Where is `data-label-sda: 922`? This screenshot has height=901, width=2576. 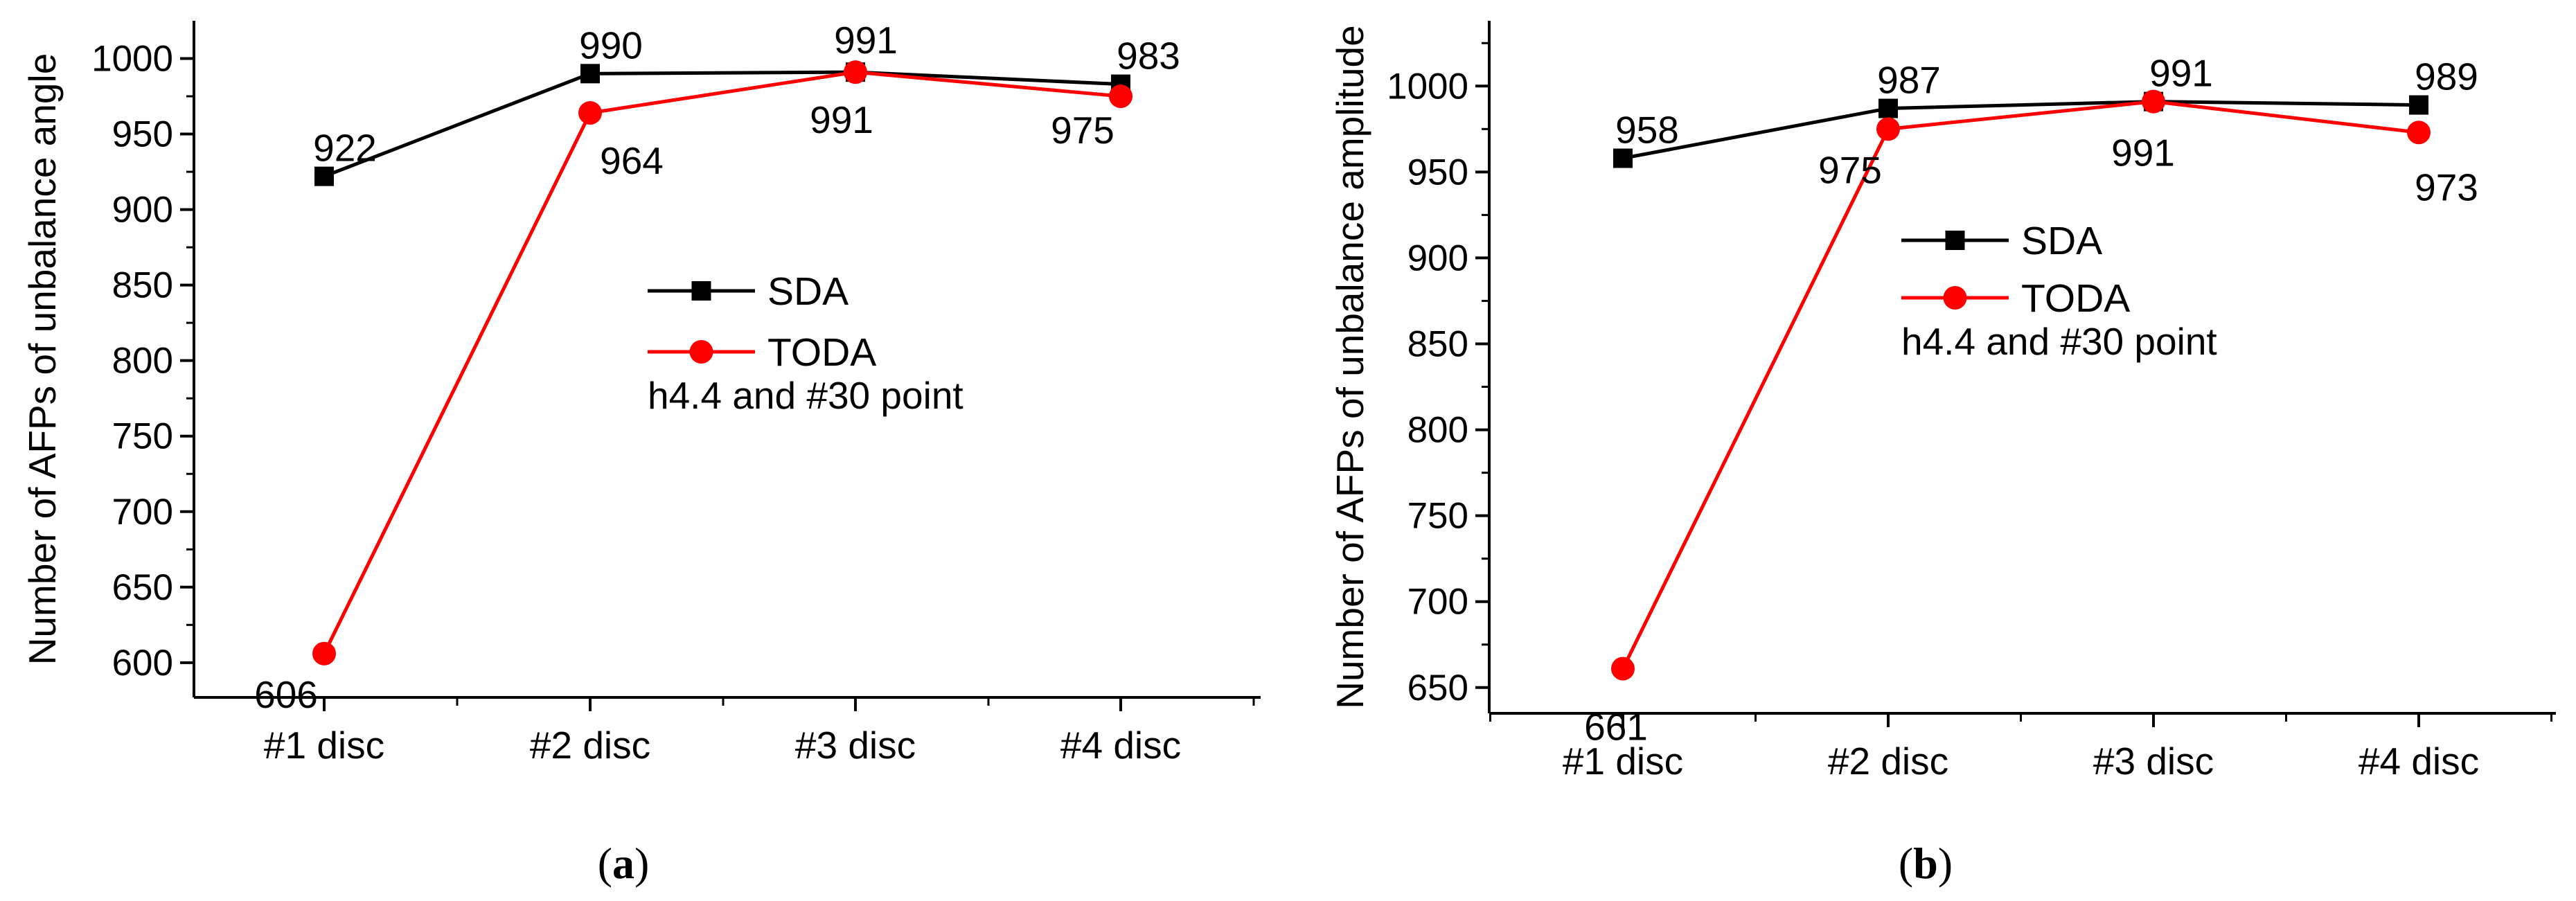
data-label-sda: 922 is located at coordinates (345, 148).